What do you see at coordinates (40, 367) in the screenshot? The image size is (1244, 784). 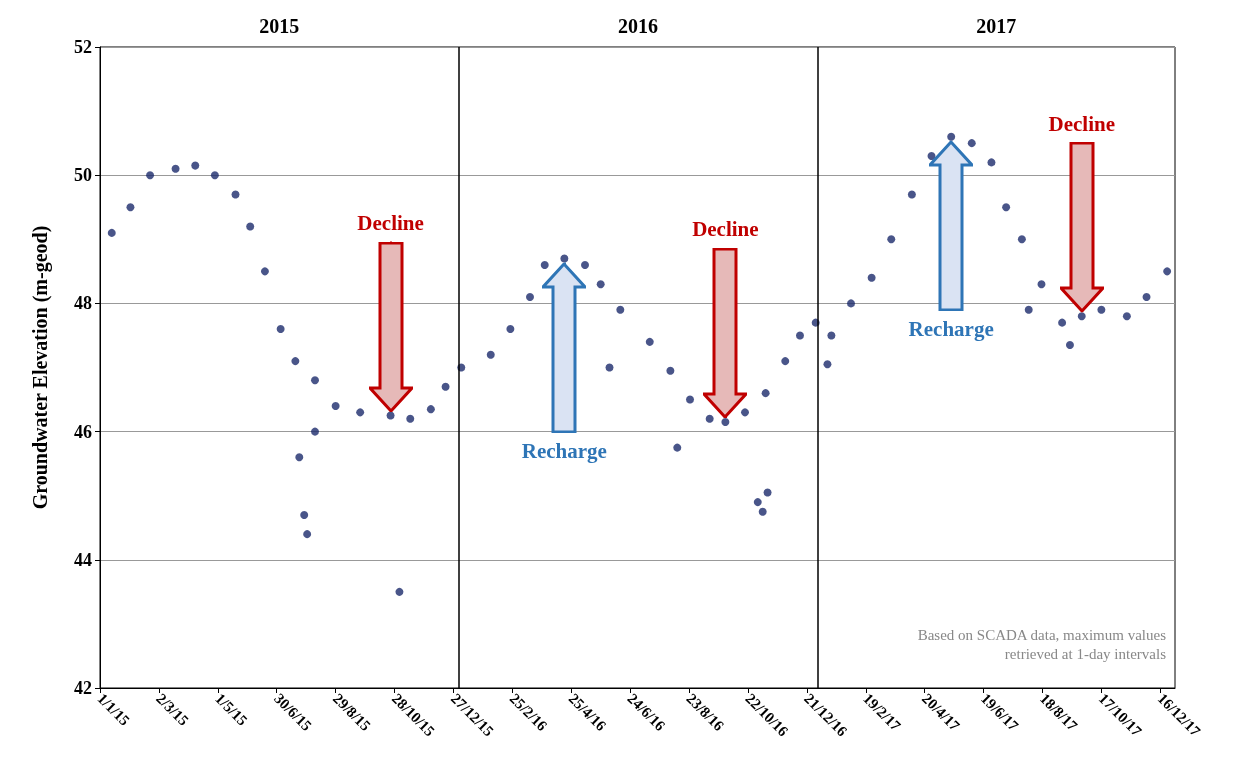 I see `y-axis-title: Groundwater Elevation (m-geod)` at bounding box center [40, 367].